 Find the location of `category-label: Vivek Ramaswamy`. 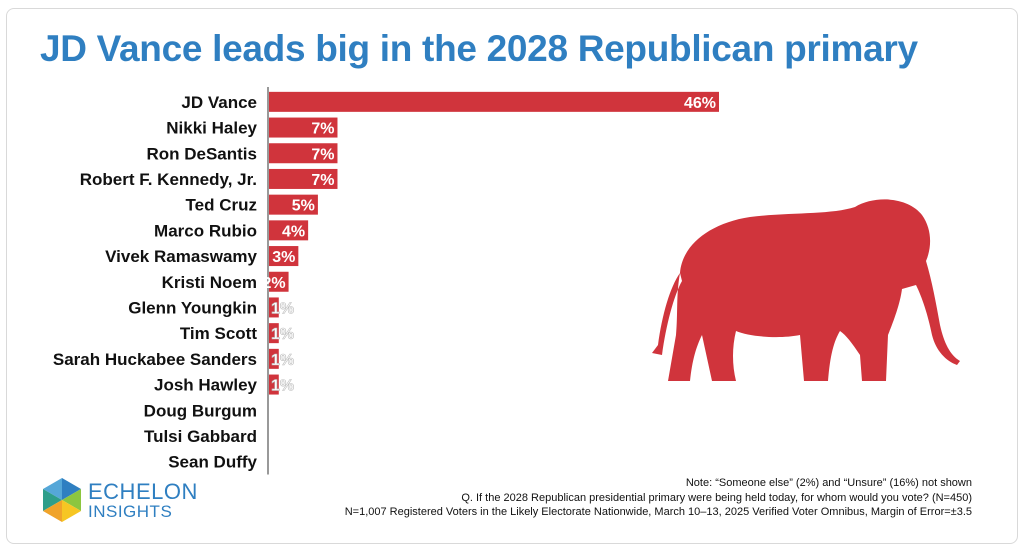

category-label: Vivek Ramaswamy is located at coordinates (181, 256).